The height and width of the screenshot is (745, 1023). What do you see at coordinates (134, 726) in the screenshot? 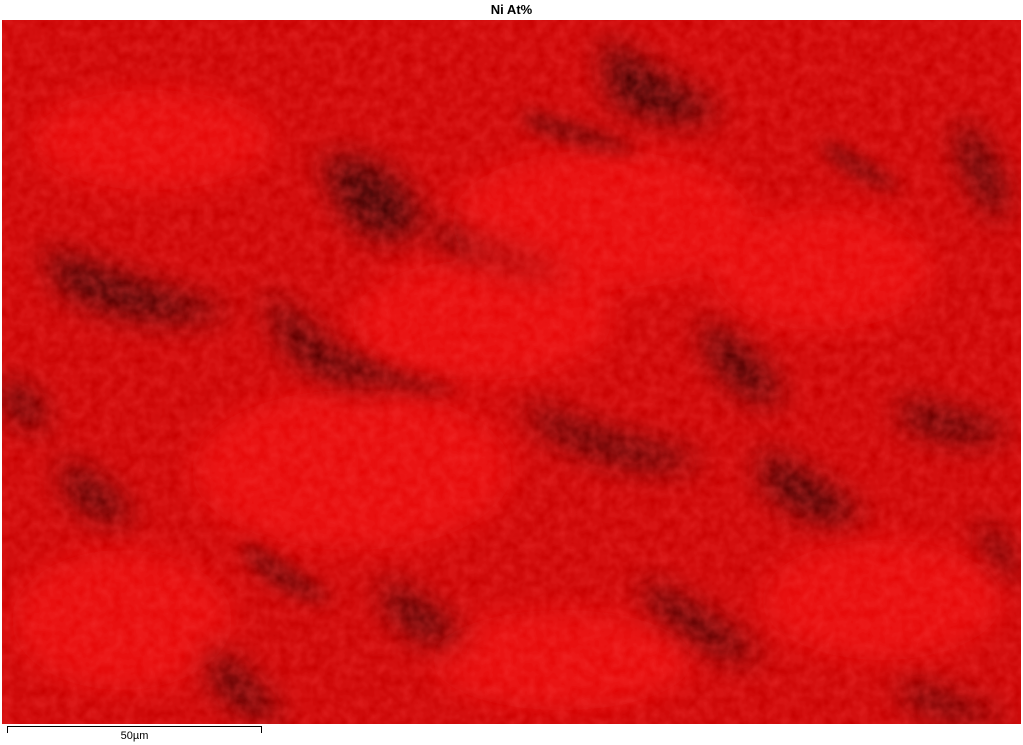
I see `scale-bar-line` at bounding box center [134, 726].